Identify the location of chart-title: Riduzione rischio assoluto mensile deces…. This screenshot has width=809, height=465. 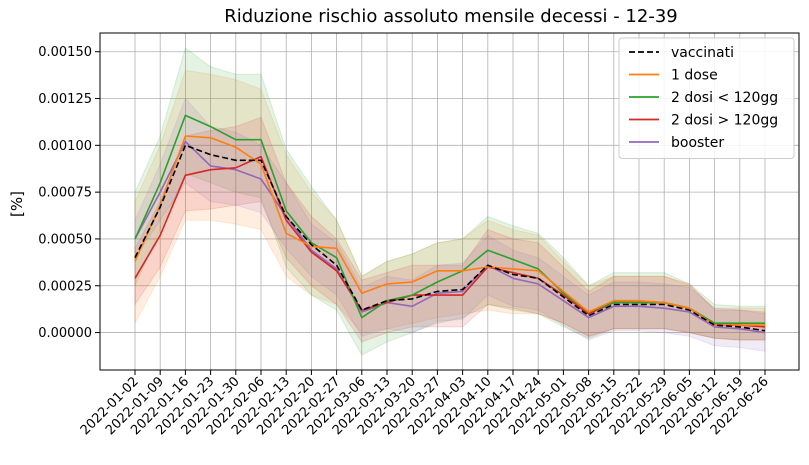
(451, 16).